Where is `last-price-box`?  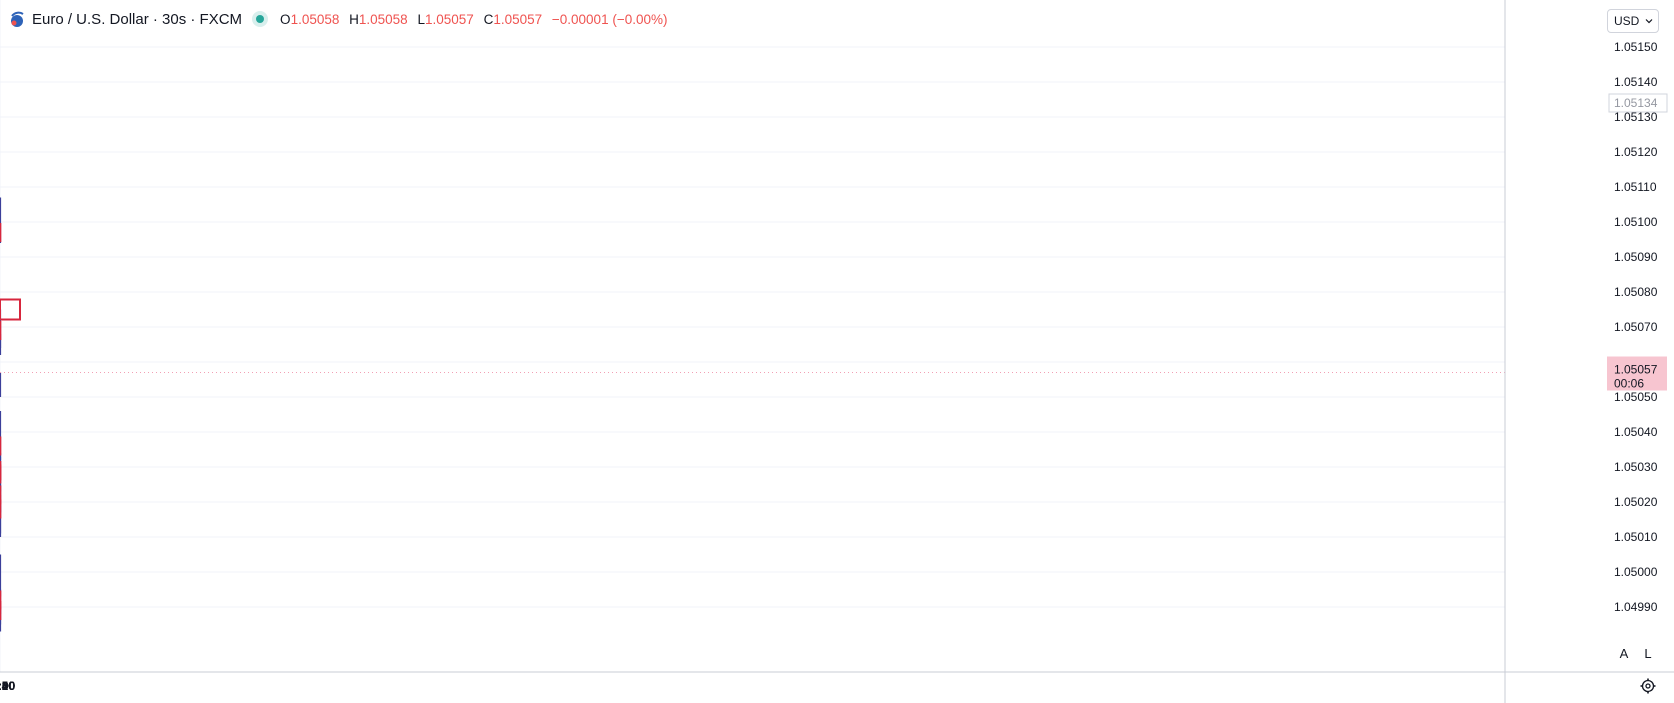 last-price-box is located at coordinates (1637, 373).